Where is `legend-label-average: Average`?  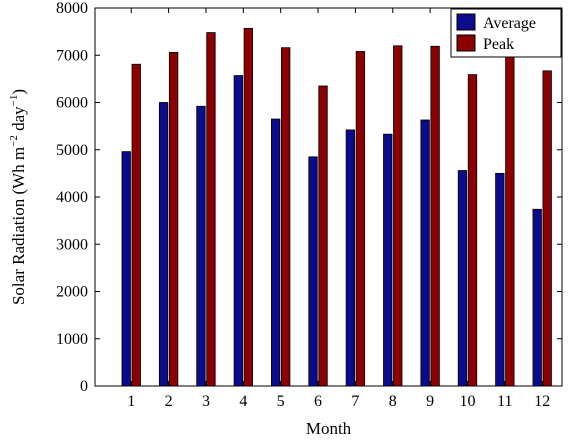 legend-label-average: Average is located at coordinates (509, 23).